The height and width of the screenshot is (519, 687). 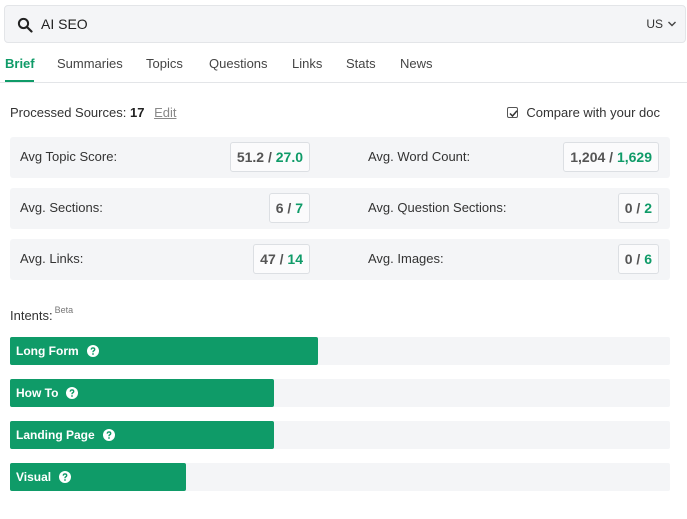 I want to click on stat-value-sections: 6 / 7, so click(x=289, y=208).